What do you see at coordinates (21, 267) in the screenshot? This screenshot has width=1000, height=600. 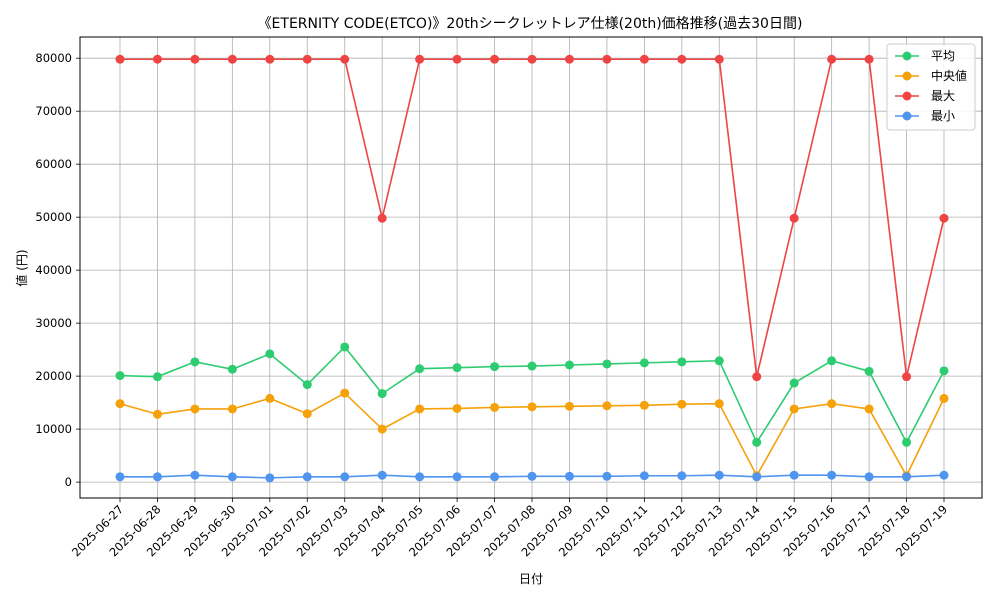 I see `y-axis-label: 値 (円)` at bounding box center [21, 267].